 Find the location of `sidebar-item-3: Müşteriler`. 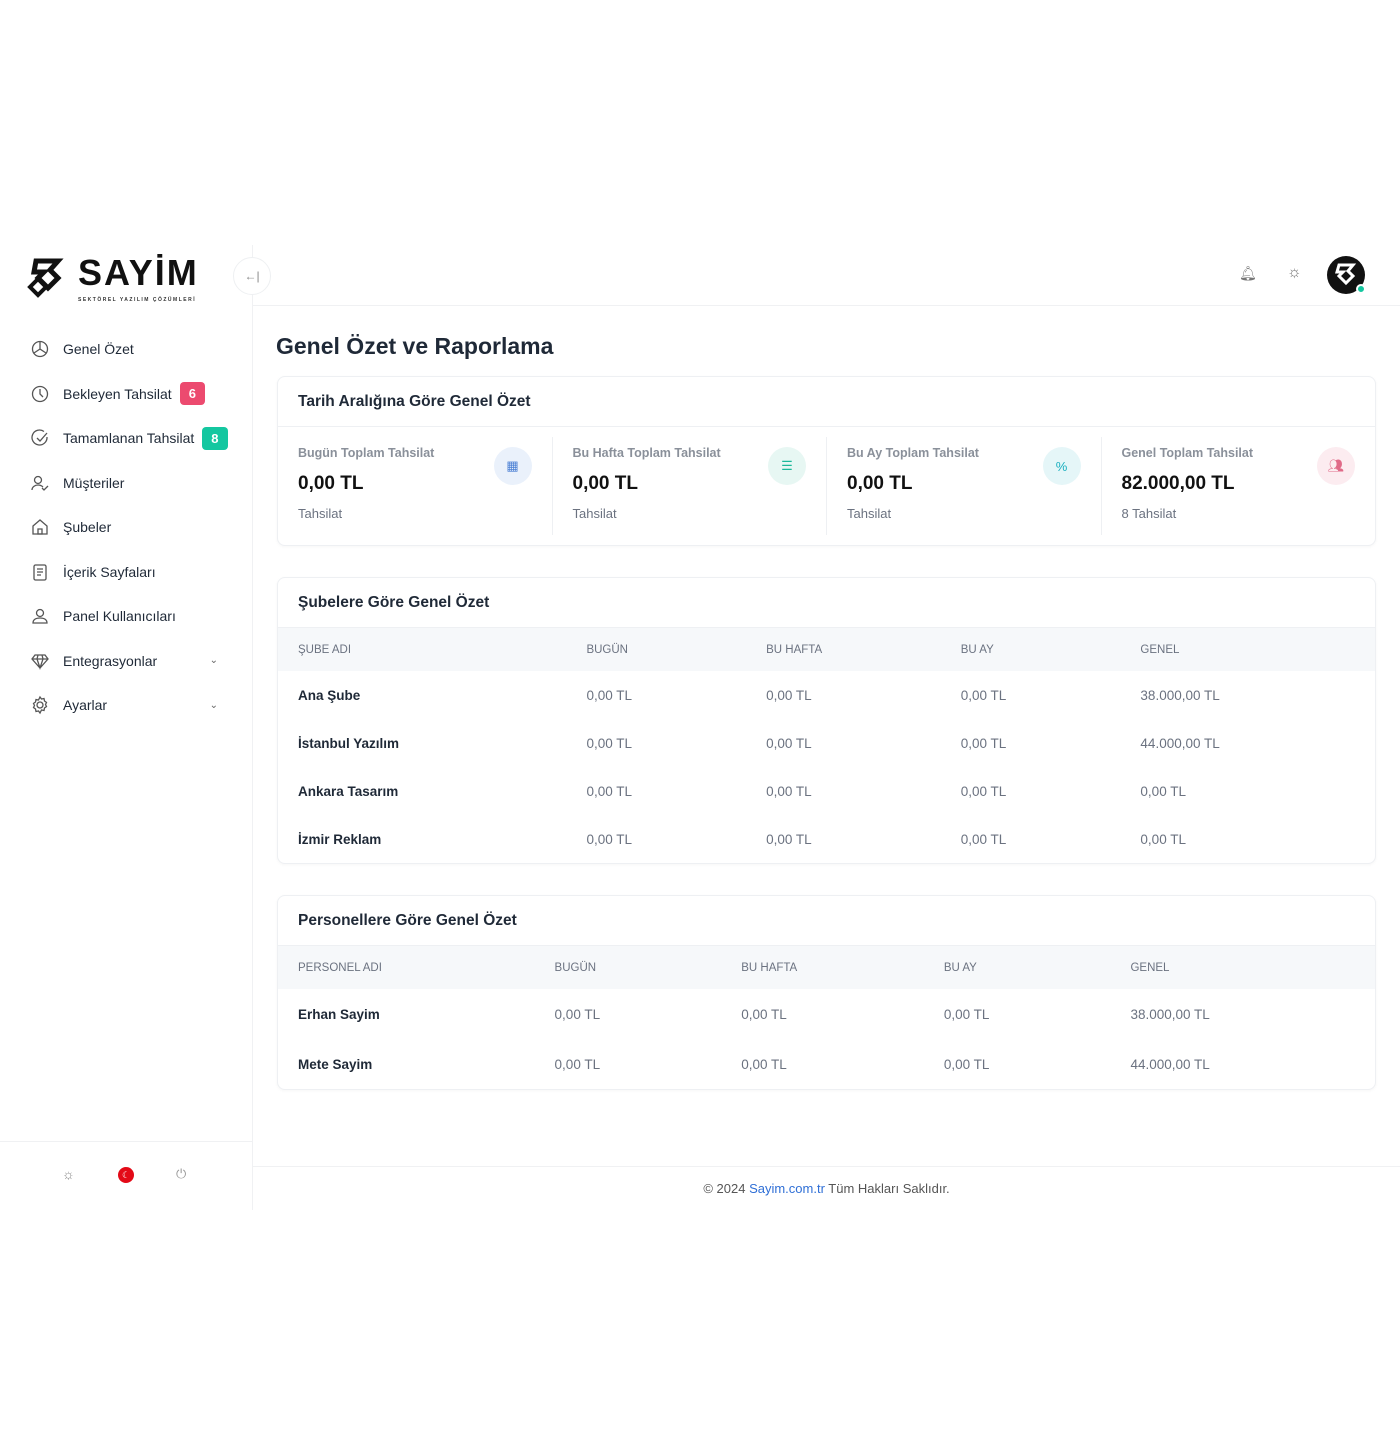

sidebar-item-3: Müşteriler is located at coordinates (137, 483).